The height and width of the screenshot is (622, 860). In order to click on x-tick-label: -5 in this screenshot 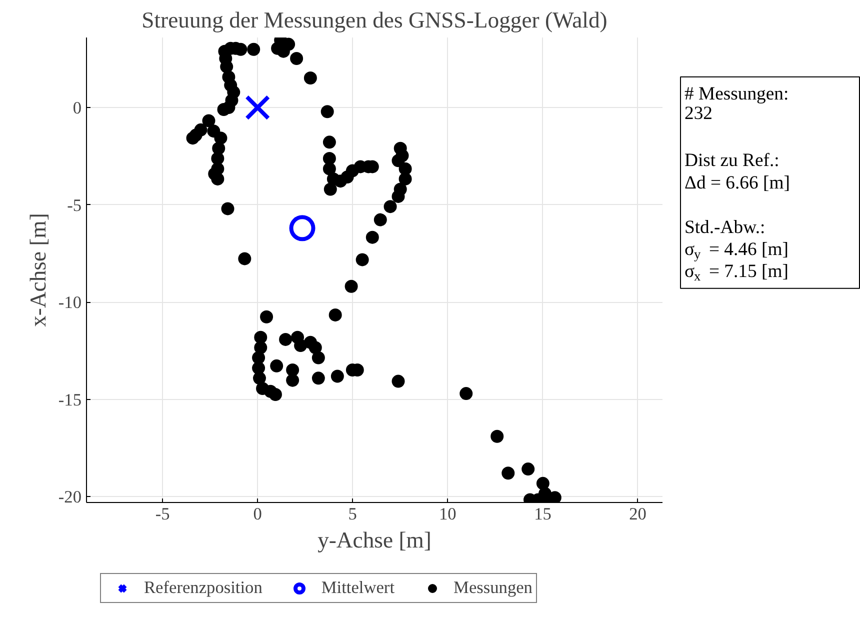, I will do `click(162, 514)`.